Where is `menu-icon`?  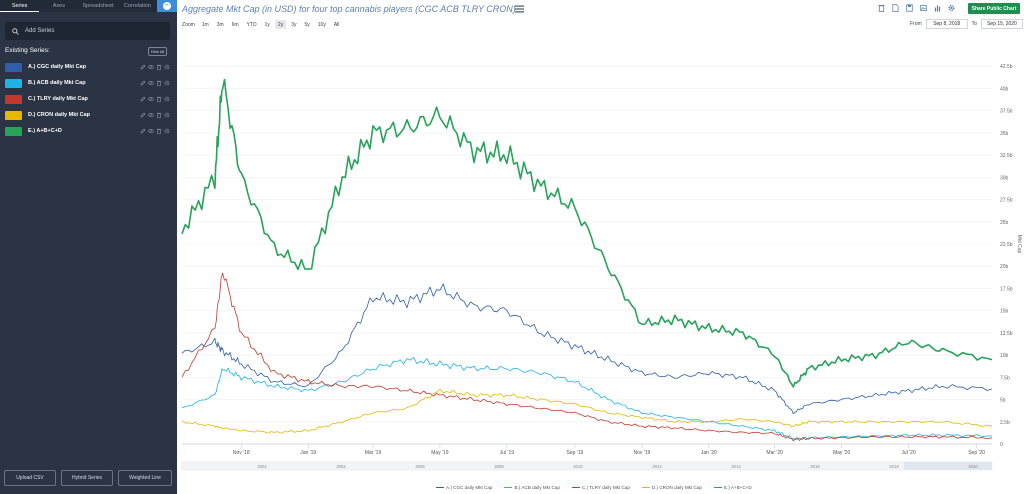
menu-icon is located at coordinates (519, 9).